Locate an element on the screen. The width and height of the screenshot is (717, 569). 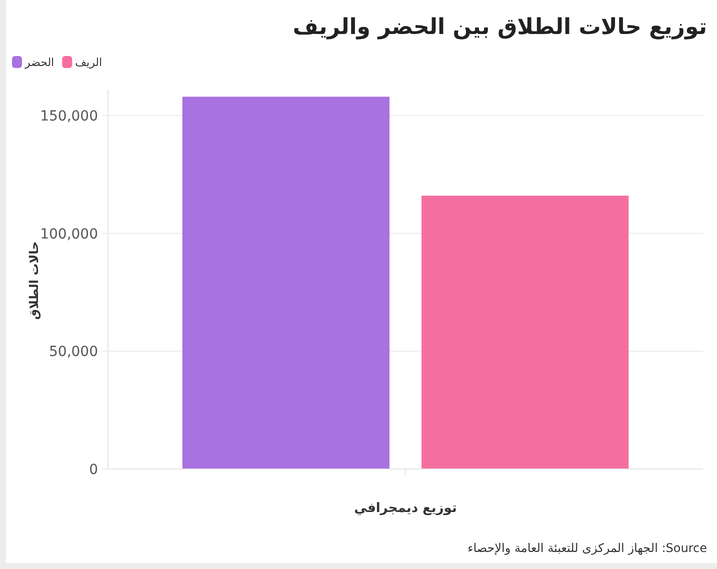
y-tick-label: 50,000 is located at coordinates (73, 352).